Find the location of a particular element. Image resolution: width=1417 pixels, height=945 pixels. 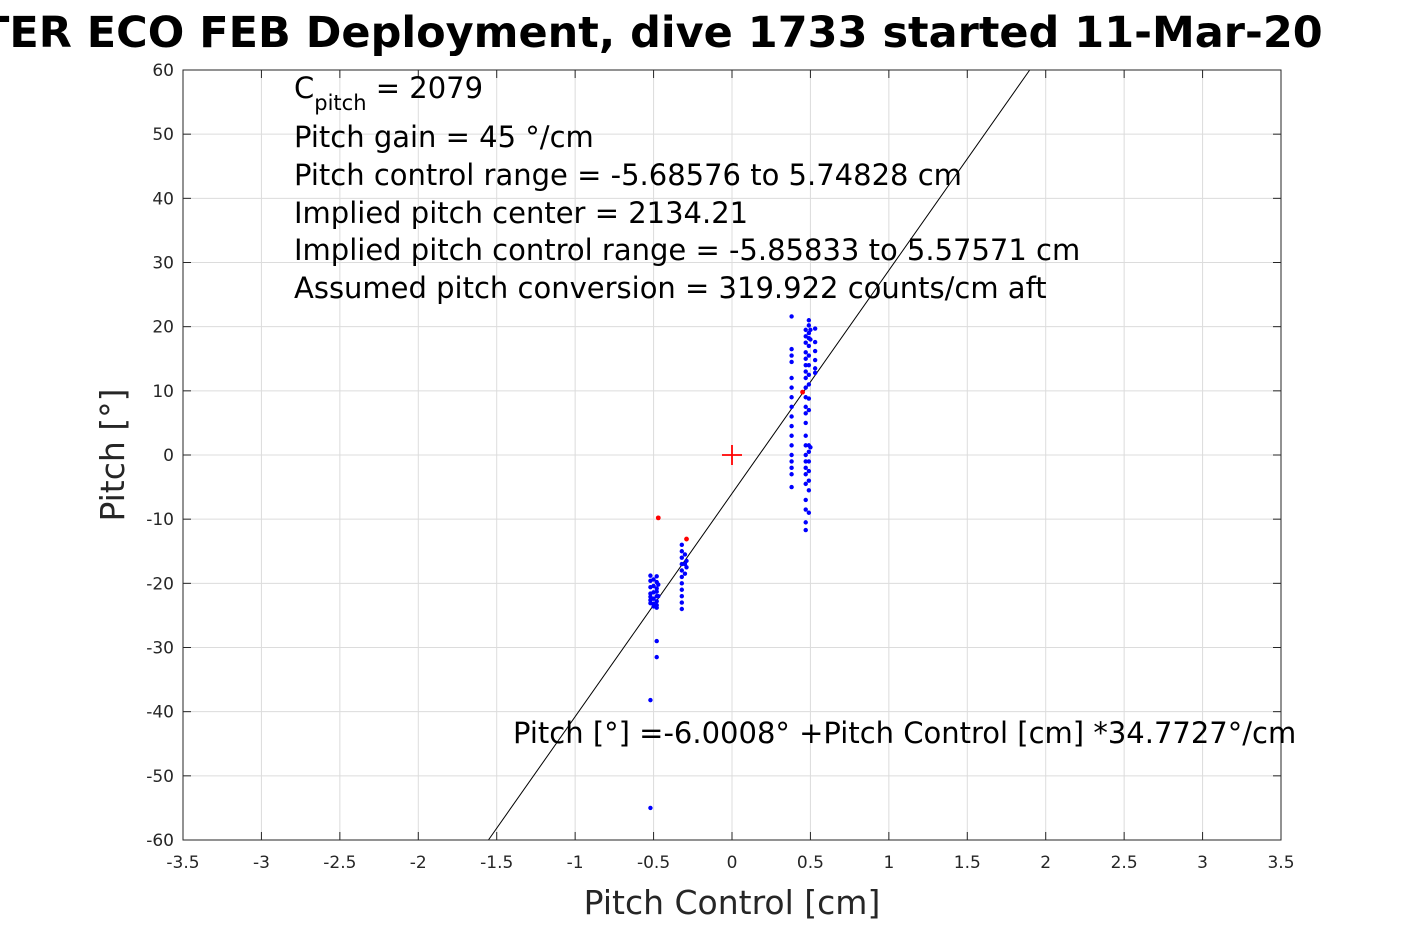

y-axis-label: Pitch [°] is located at coordinates (112, 454).